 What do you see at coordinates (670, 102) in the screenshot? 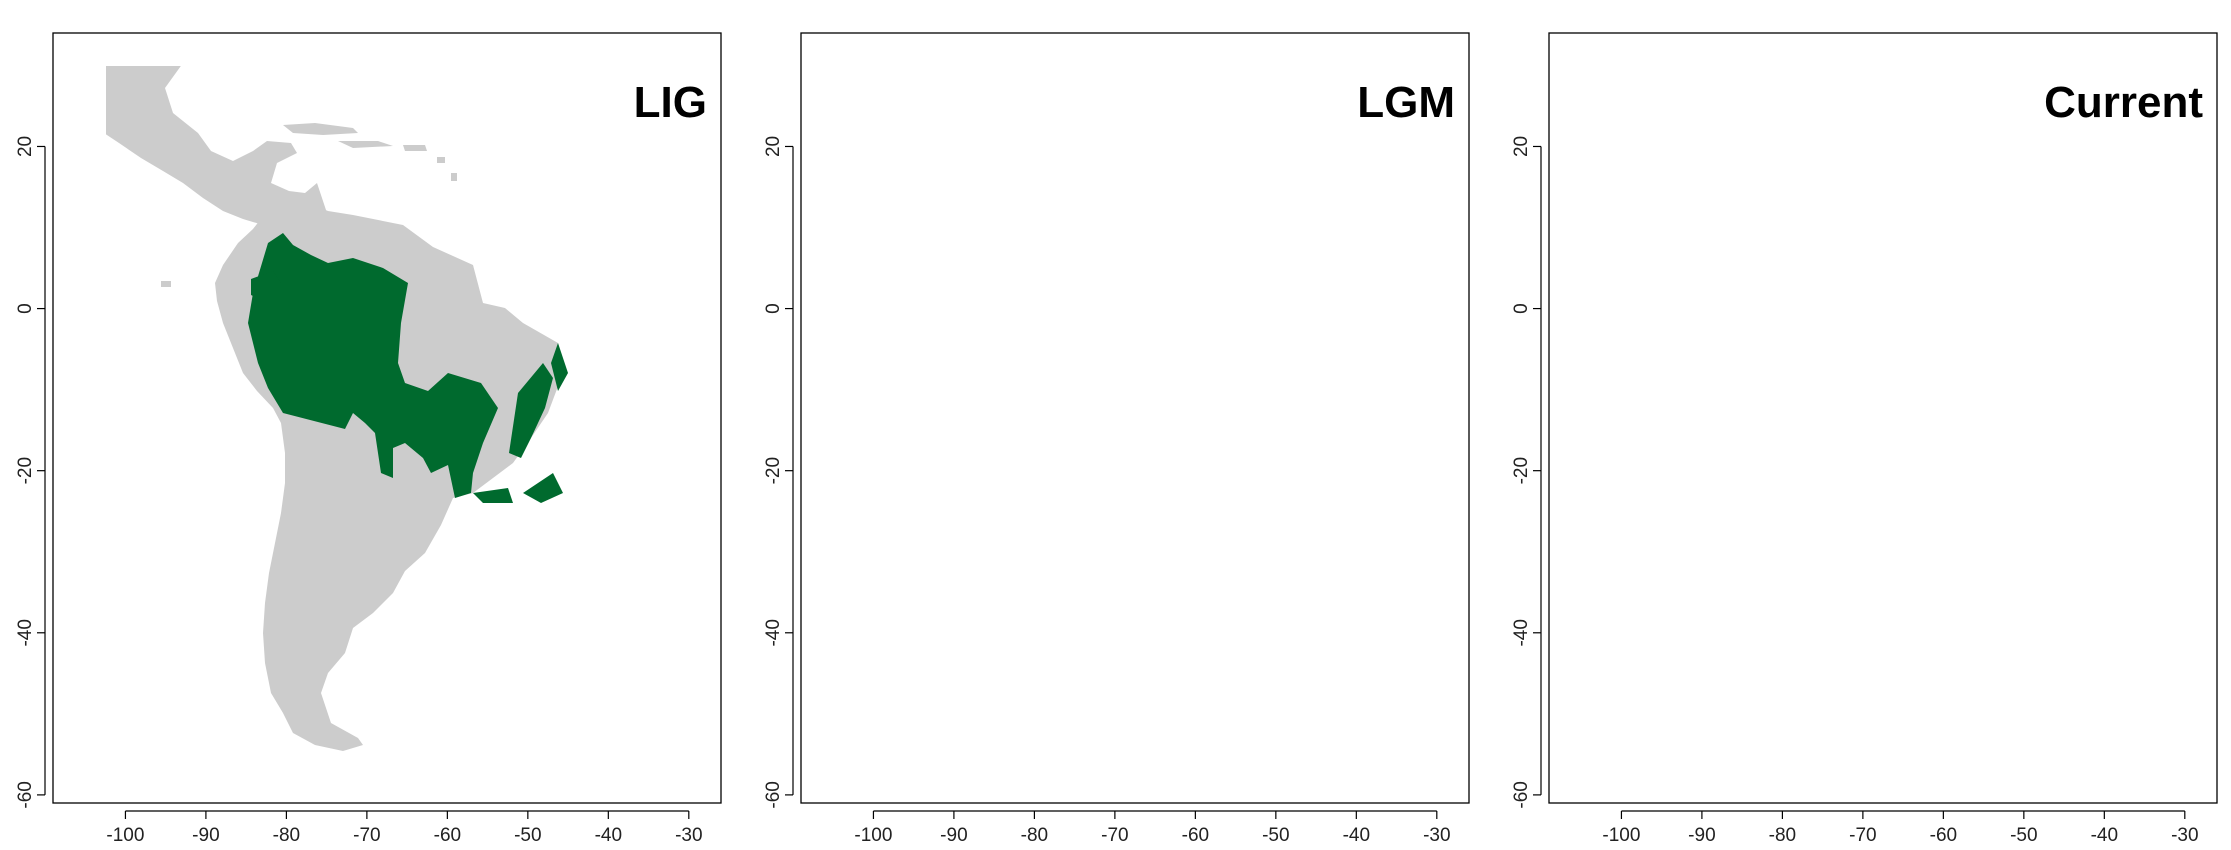
I see `panel-title: LIG` at bounding box center [670, 102].